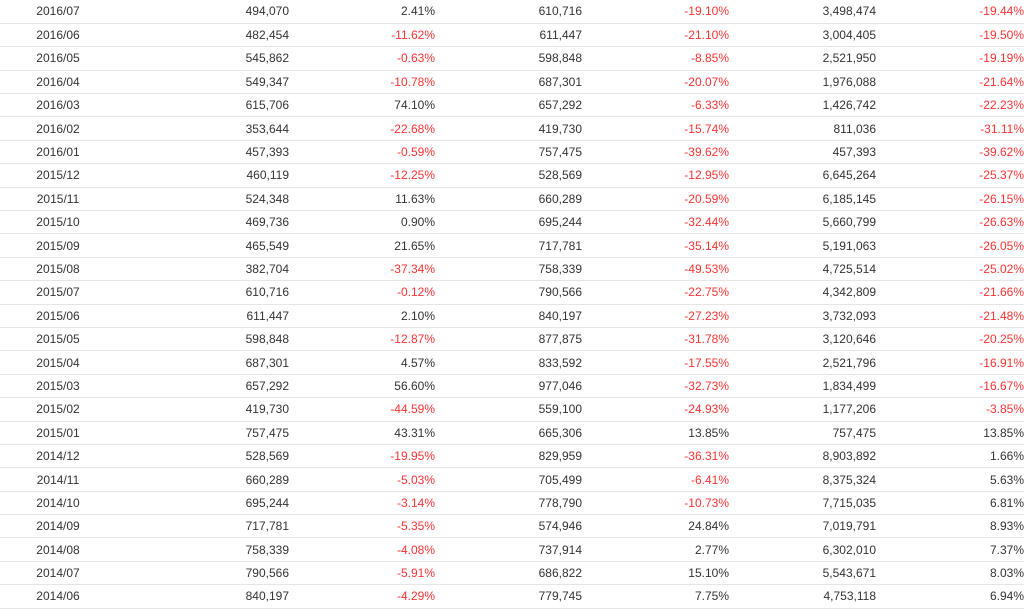 This screenshot has height=609, width=1024. What do you see at coordinates (950, 222) in the screenshot?
I see `cumulative-change-cell: -26.63%` at bounding box center [950, 222].